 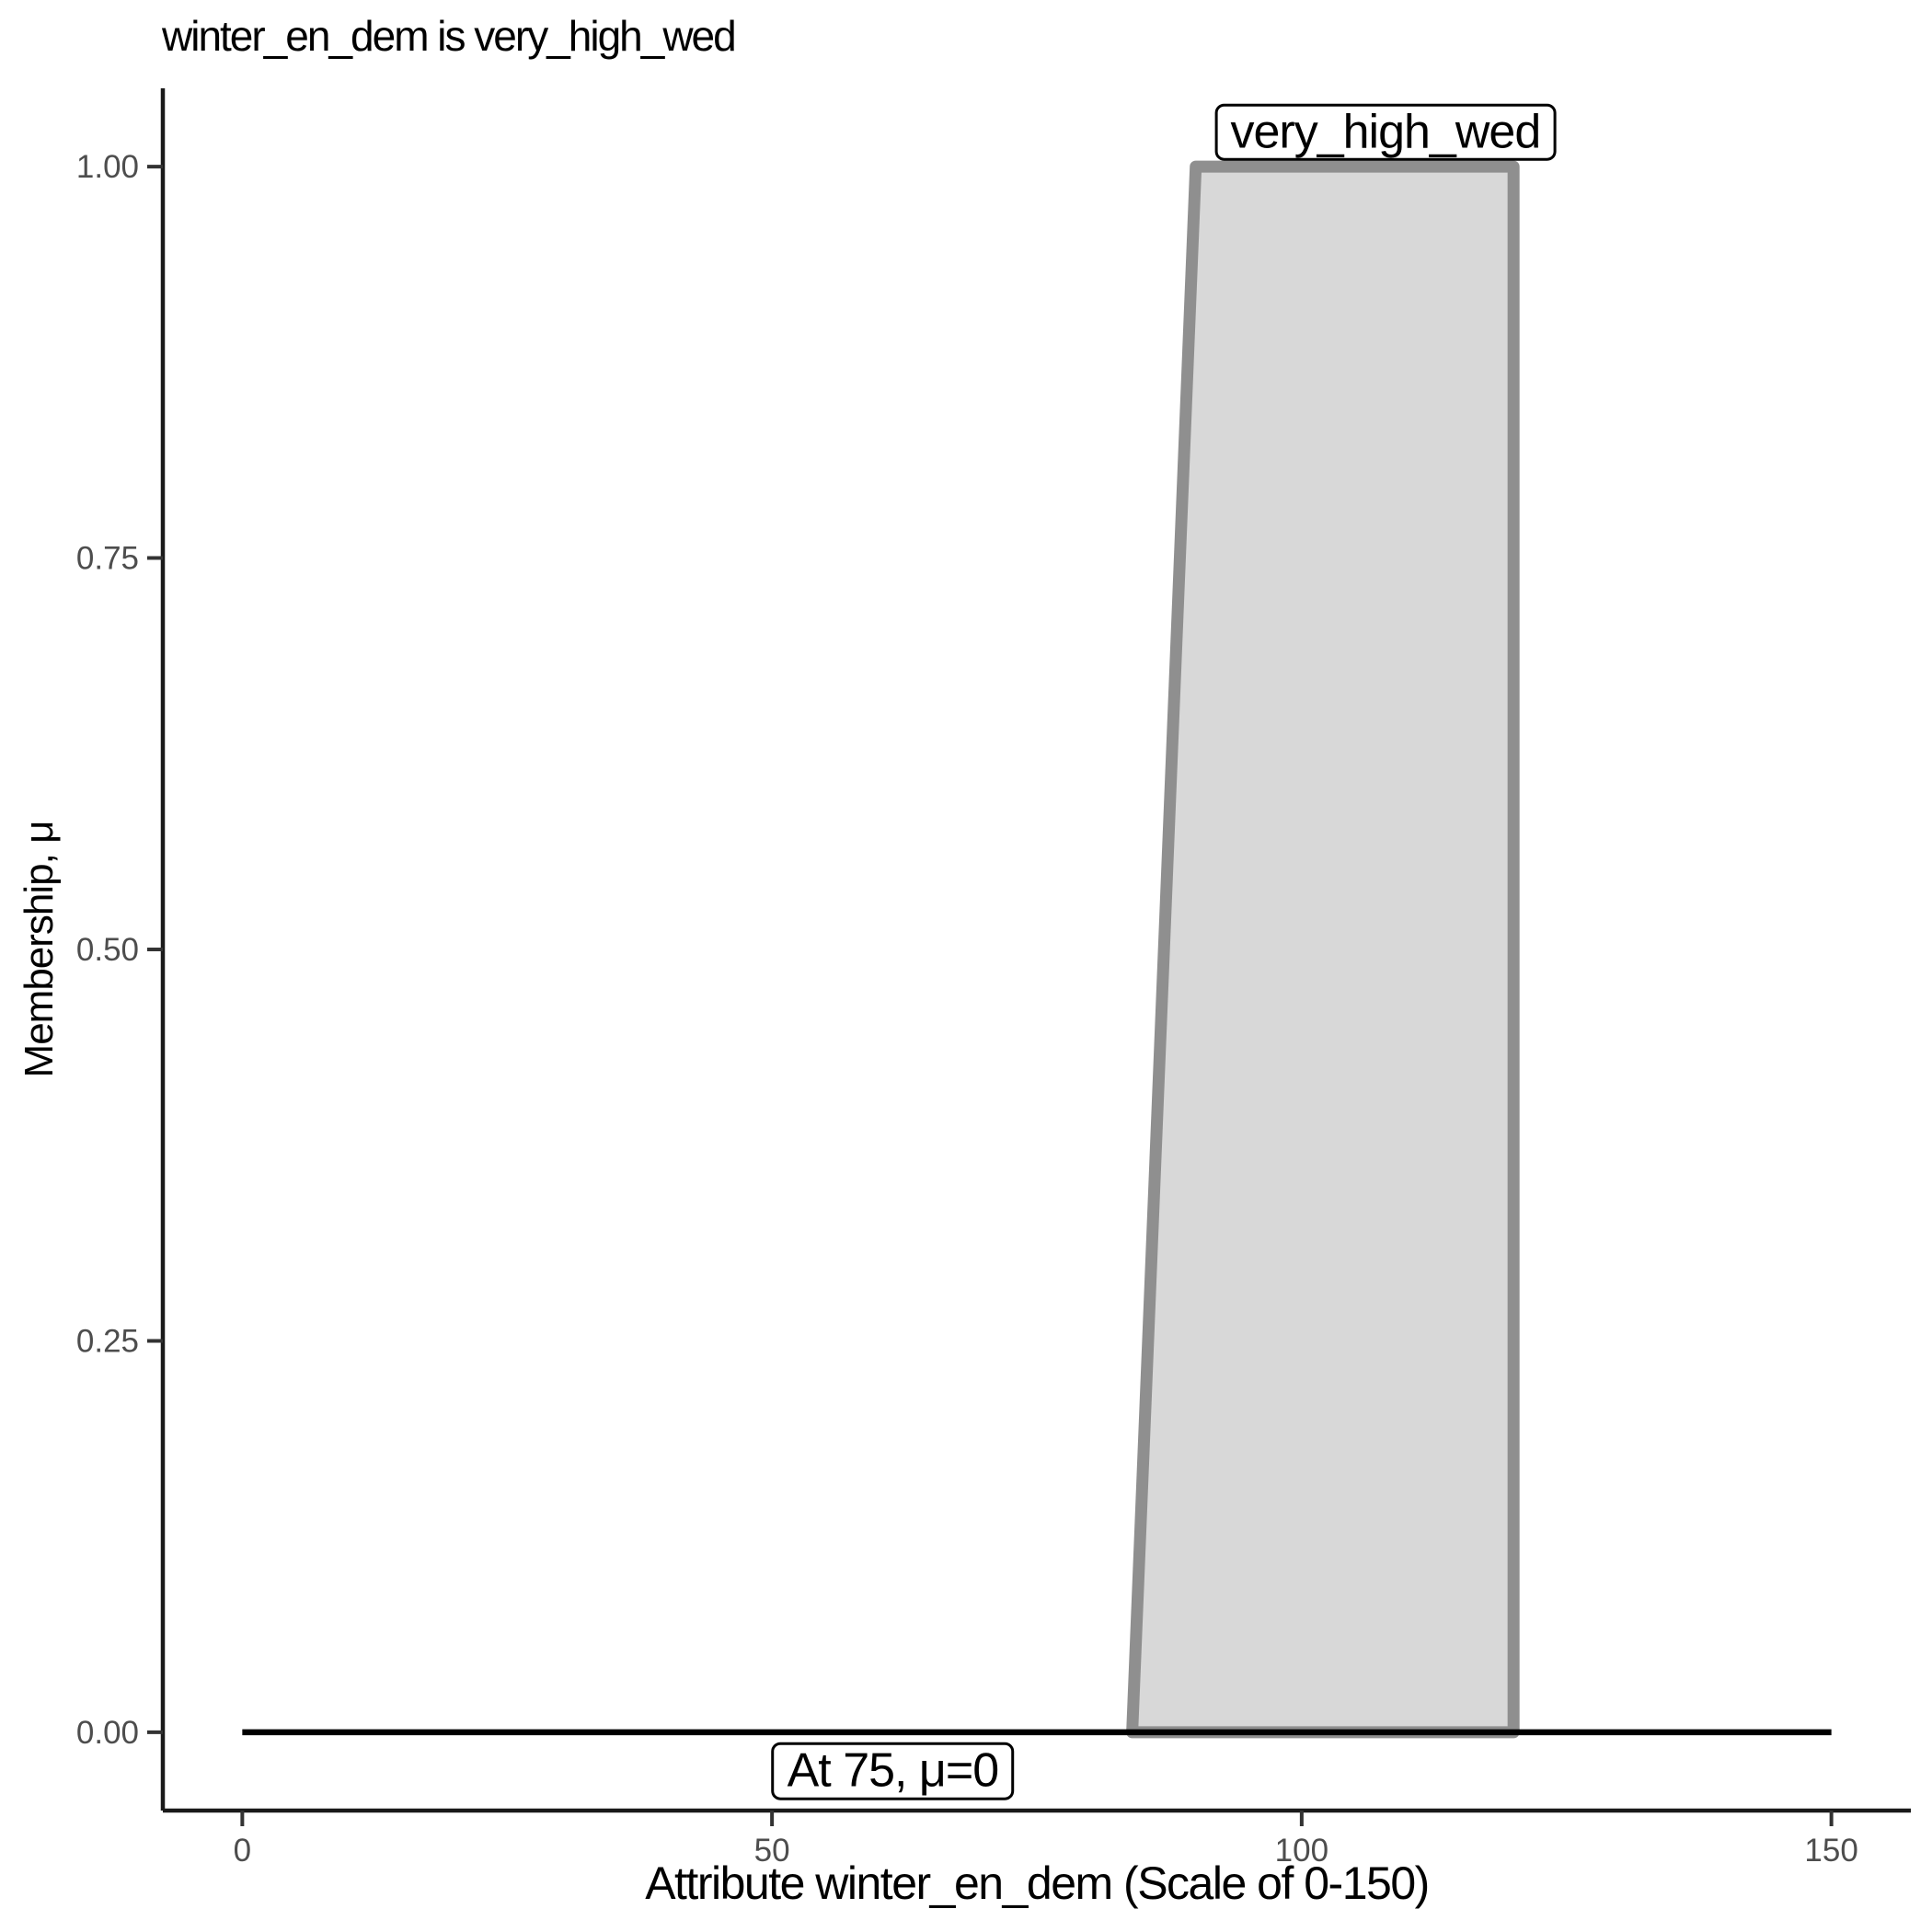 What do you see at coordinates (1301, 1851) in the screenshot?
I see `x-tick-label: 100` at bounding box center [1301, 1851].